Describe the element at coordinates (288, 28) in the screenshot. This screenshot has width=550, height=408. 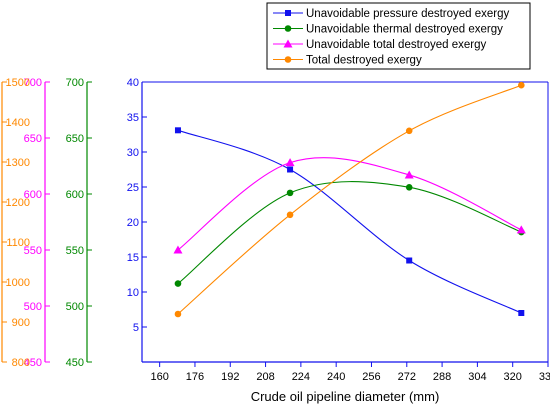
I see `legend-marker-green` at that location.